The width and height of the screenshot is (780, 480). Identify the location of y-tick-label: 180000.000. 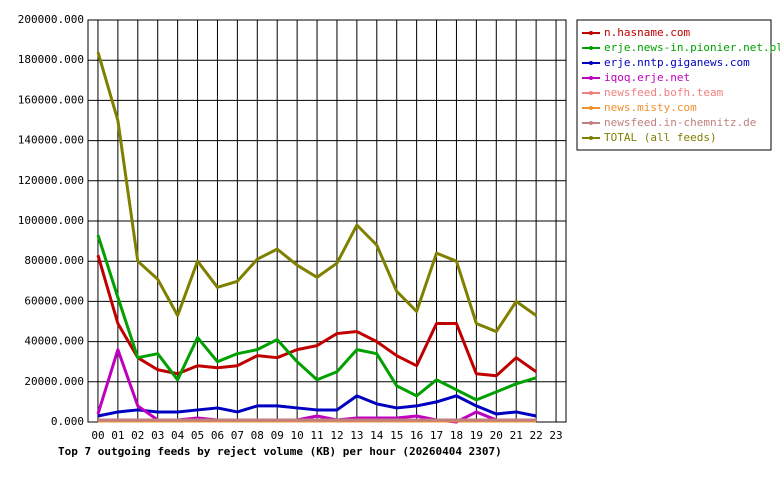
(51, 59).